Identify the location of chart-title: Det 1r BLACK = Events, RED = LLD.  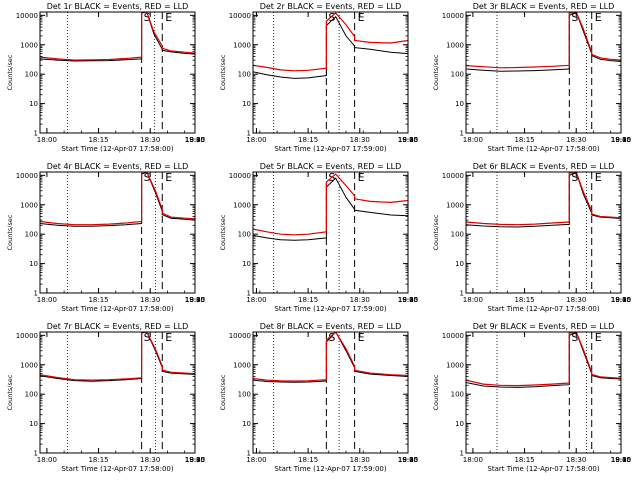
(118, 6).